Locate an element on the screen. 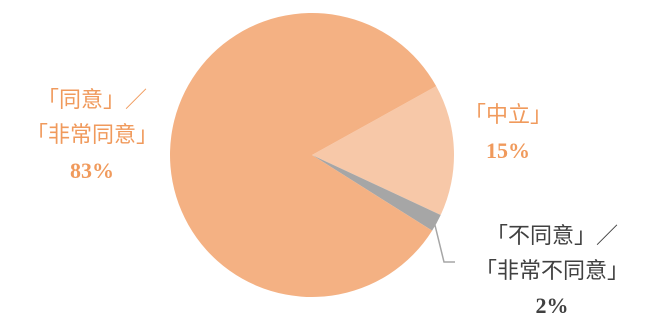 The image size is (645, 323). slice-label-disagree: 「不同意」／ 「非常不同意」 2% is located at coordinates (552, 271).